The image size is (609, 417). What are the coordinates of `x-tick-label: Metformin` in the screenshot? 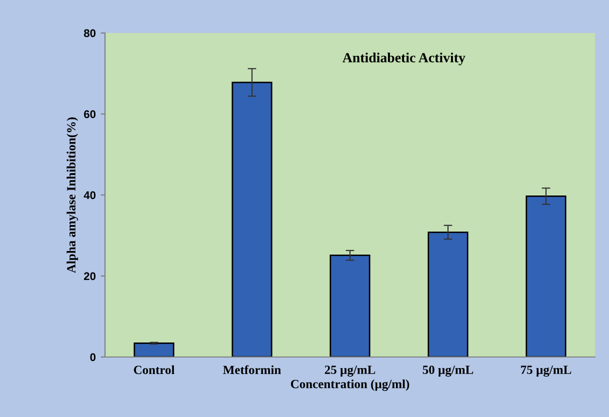 It's located at (252, 369).